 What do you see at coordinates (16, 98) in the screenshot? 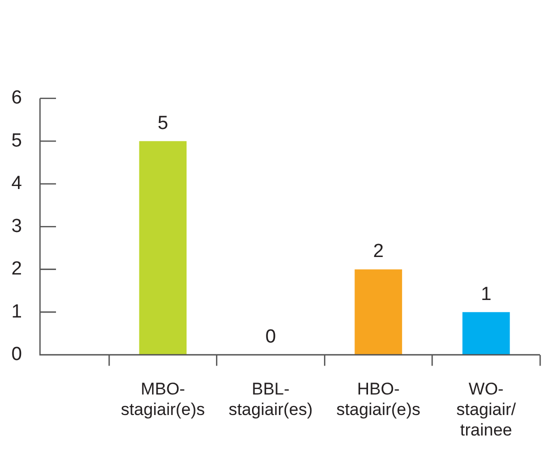
I see `y-tick-label: 6` at bounding box center [16, 98].